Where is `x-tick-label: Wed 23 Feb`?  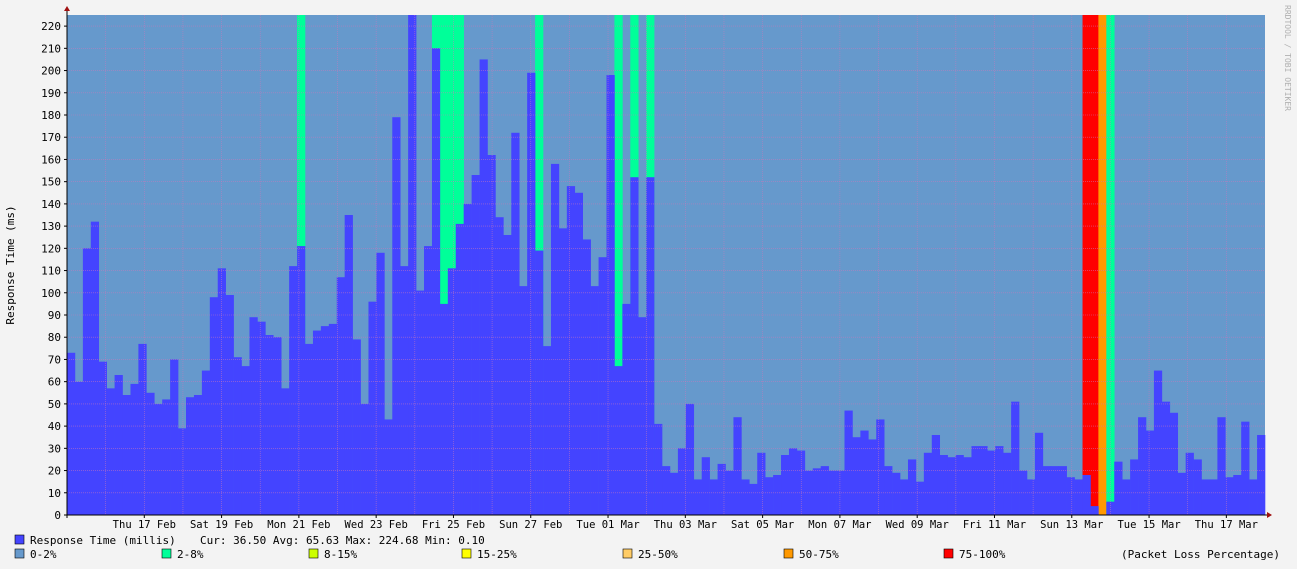 x-tick-label: Wed 23 Feb is located at coordinates (376, 525).